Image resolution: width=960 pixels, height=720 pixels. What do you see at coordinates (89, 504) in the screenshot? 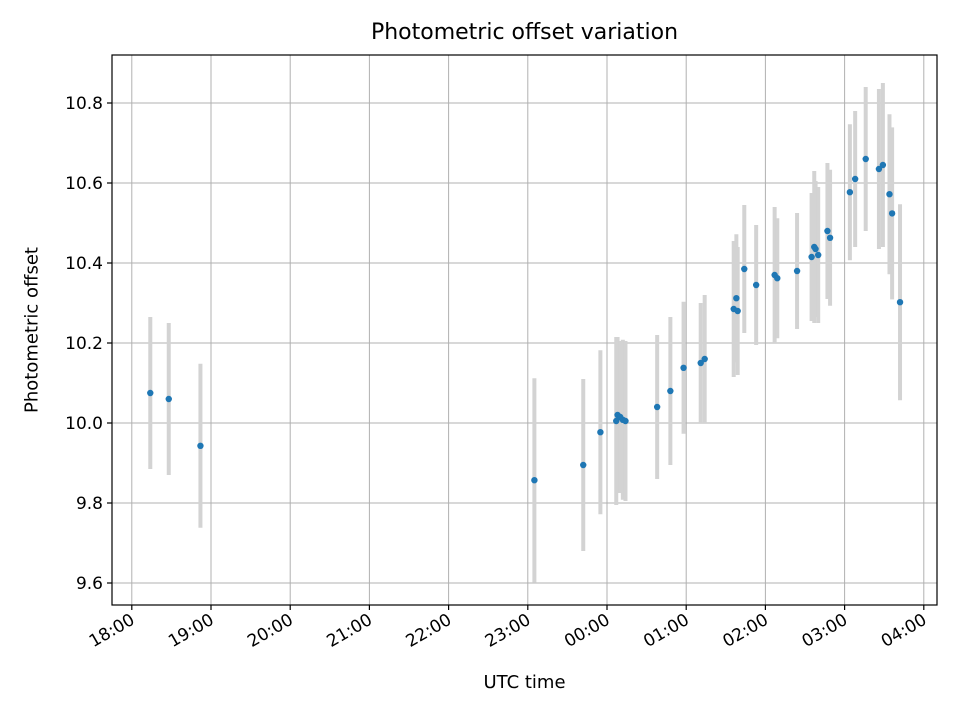
I see `y-tick-label: 9.8` at bounding box center [89, 504].